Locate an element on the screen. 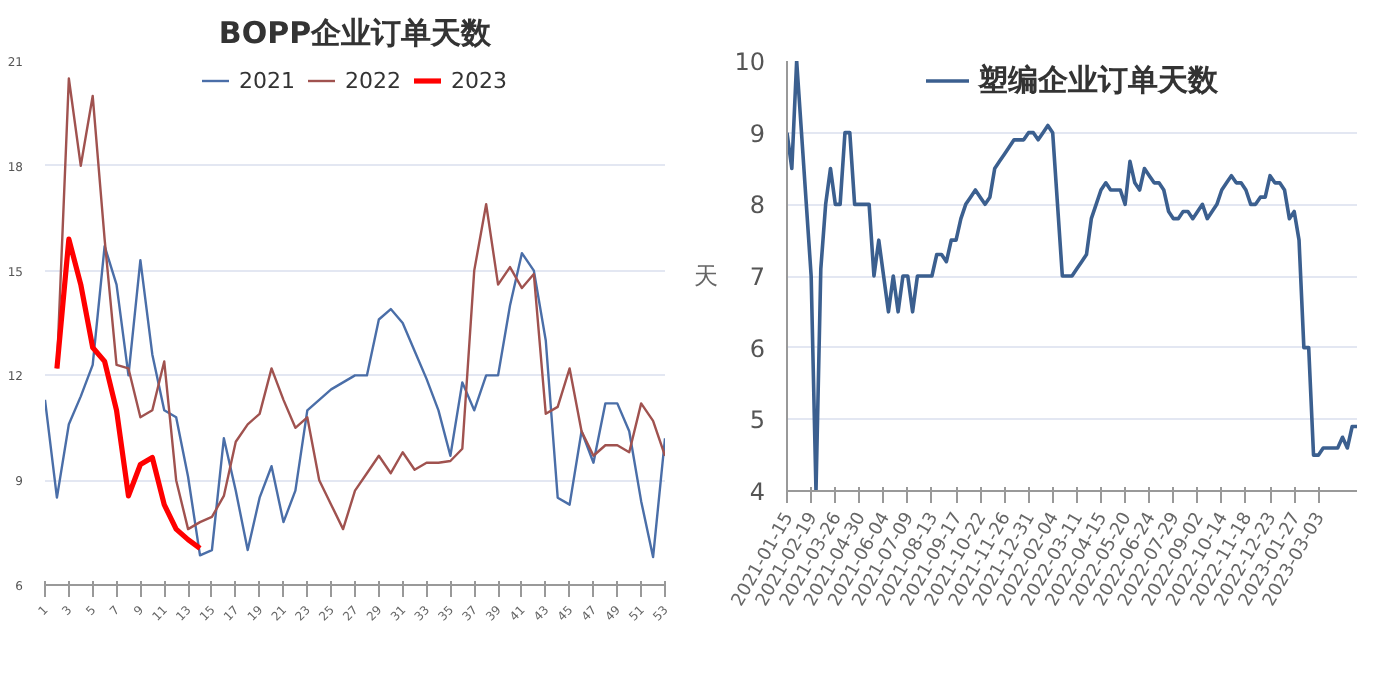 This screenshot has height=684, width=1376. y-tick-label: 9 is located at coordinates (757, 133).